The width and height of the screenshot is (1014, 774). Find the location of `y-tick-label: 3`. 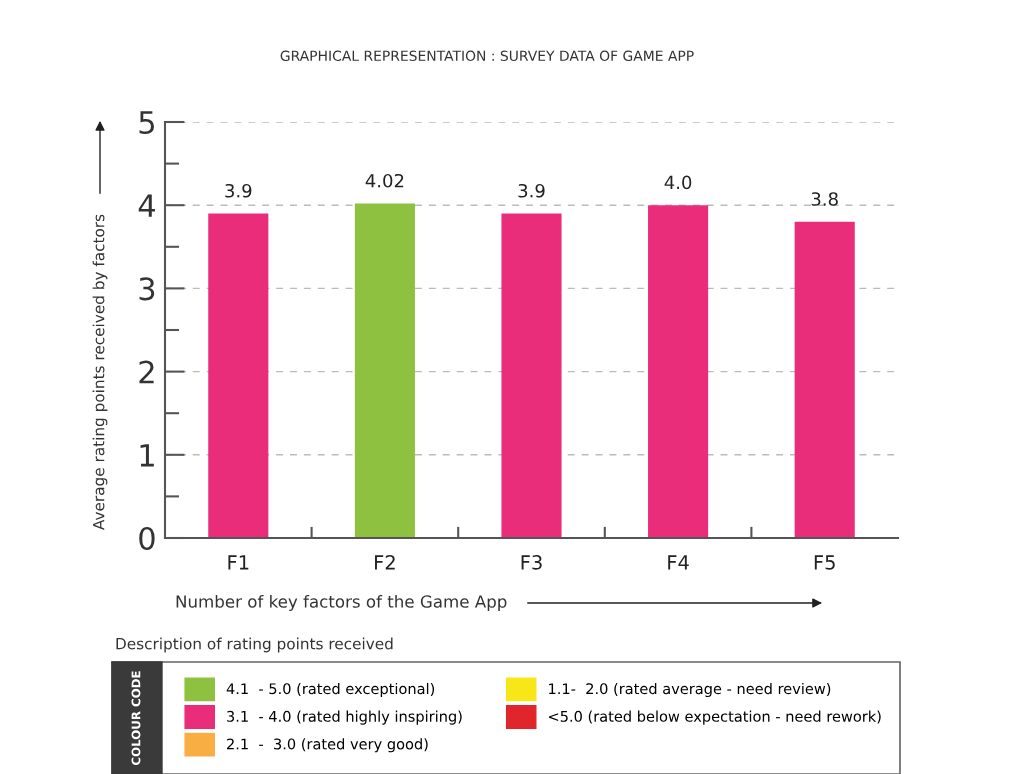

y-tick-label: 3 is located at coordinates (147, 289).